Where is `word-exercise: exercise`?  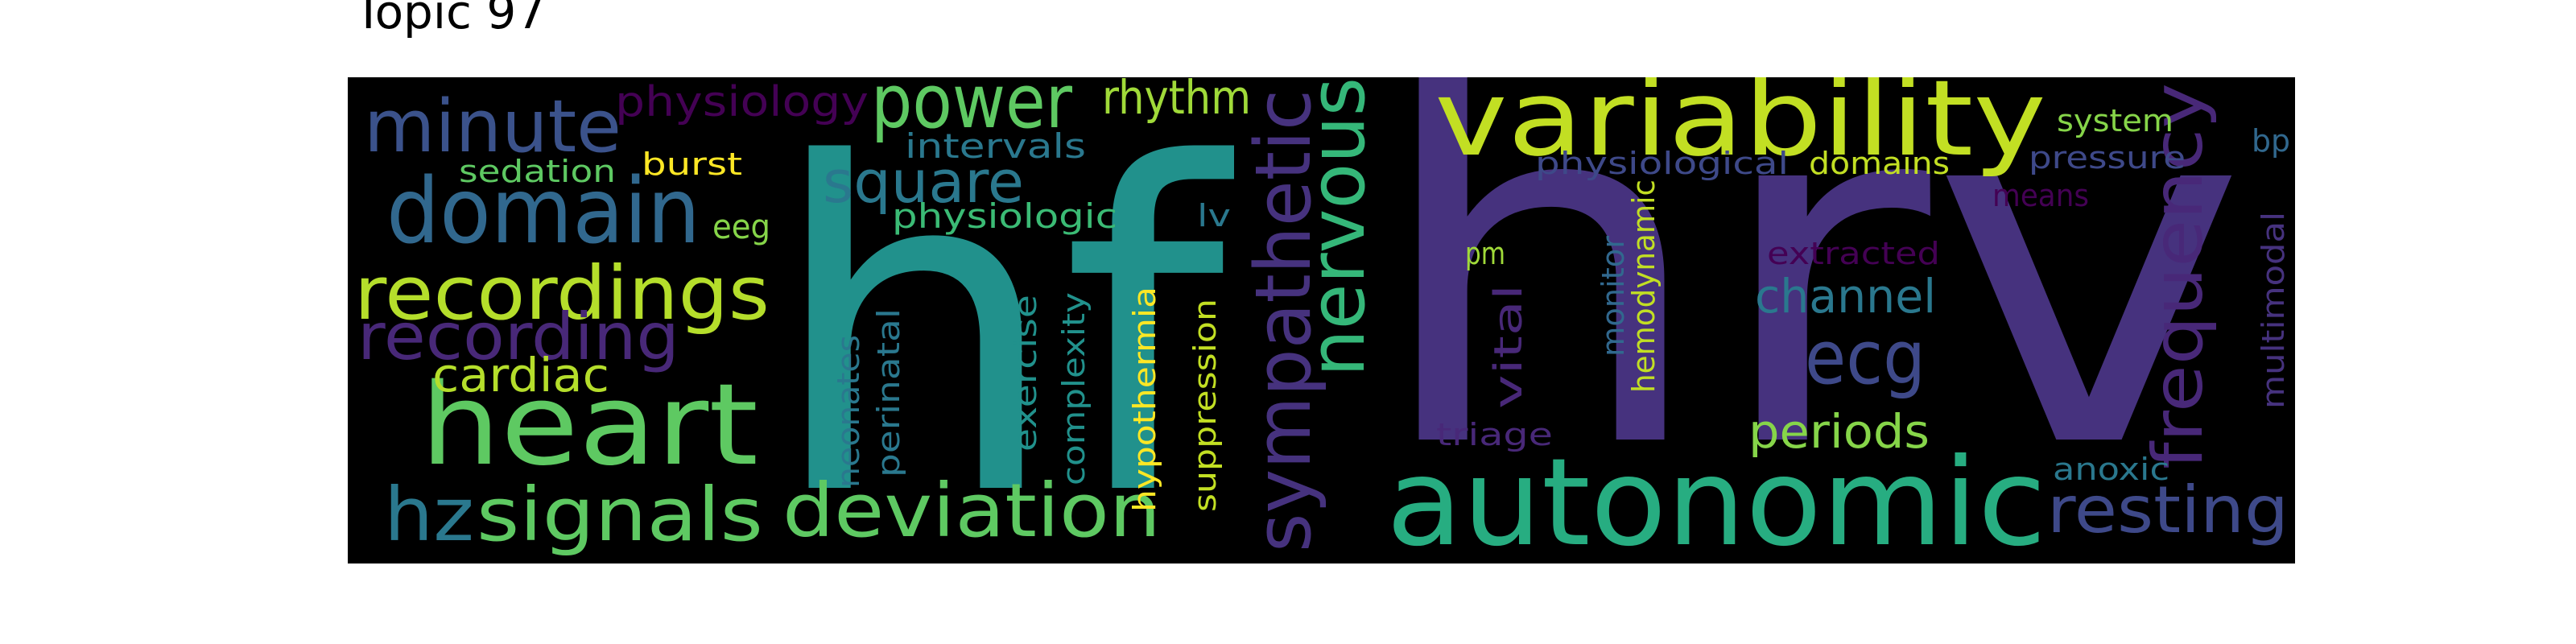 word-exercise: exercise is located at coordinates (1025, 373).